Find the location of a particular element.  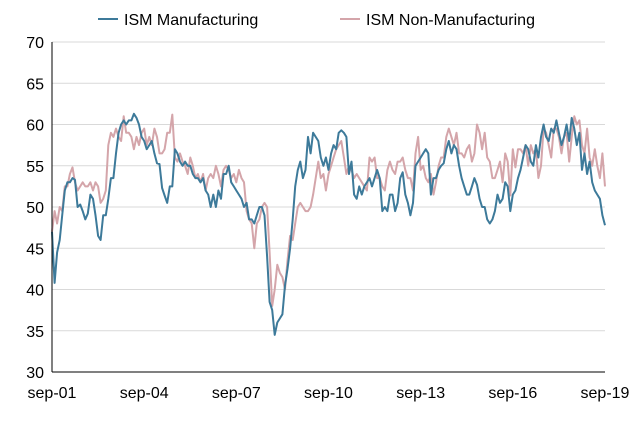

y-axis-tick-labels: 30 35 40 45 50 55 60 65 70 is located at coordinates (35, 208).